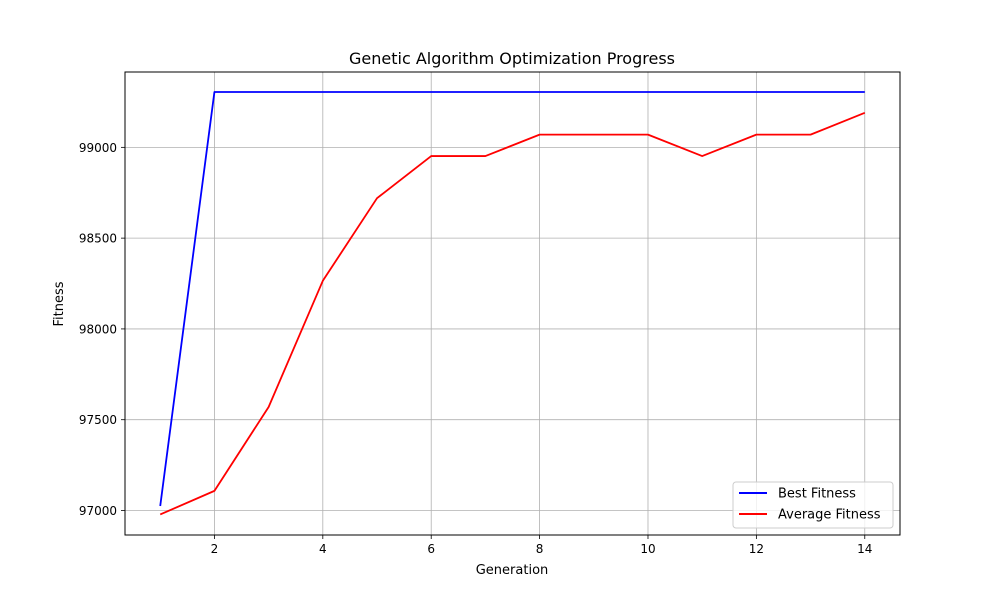 This screenshot has width=1000, height=605. What do you see at coordinates (756, 549) in the screenshot?
I see `x-tick-label: 12` at bounding box center [756, 549].